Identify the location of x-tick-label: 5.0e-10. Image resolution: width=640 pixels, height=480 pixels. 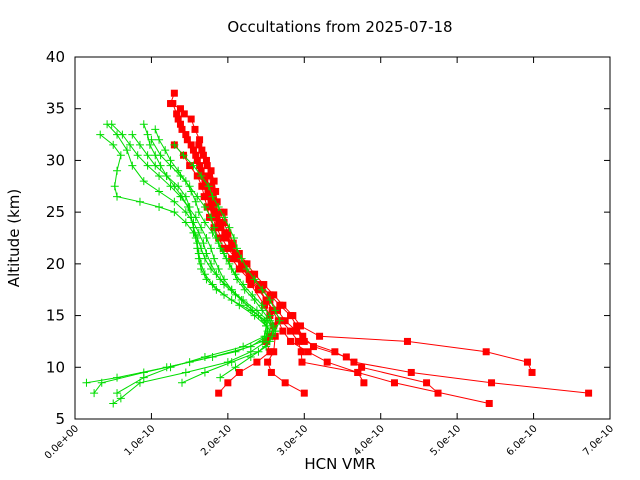
(445, 440).